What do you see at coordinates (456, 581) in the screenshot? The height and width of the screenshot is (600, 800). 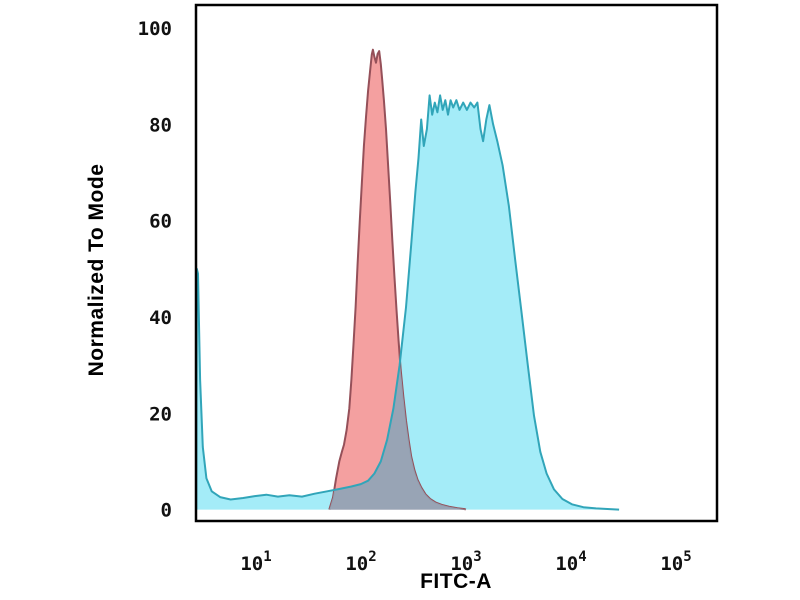 I see `x-axis-title: FITC-A` at bounding box center [456, 581].